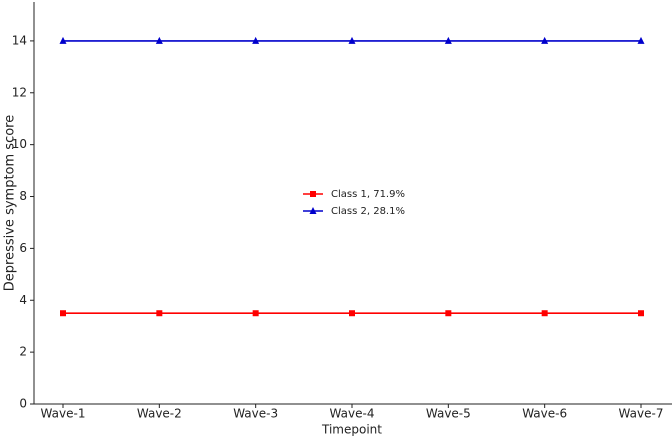  I want to click on x-axis-label: Timepoint, so click(351, 430).